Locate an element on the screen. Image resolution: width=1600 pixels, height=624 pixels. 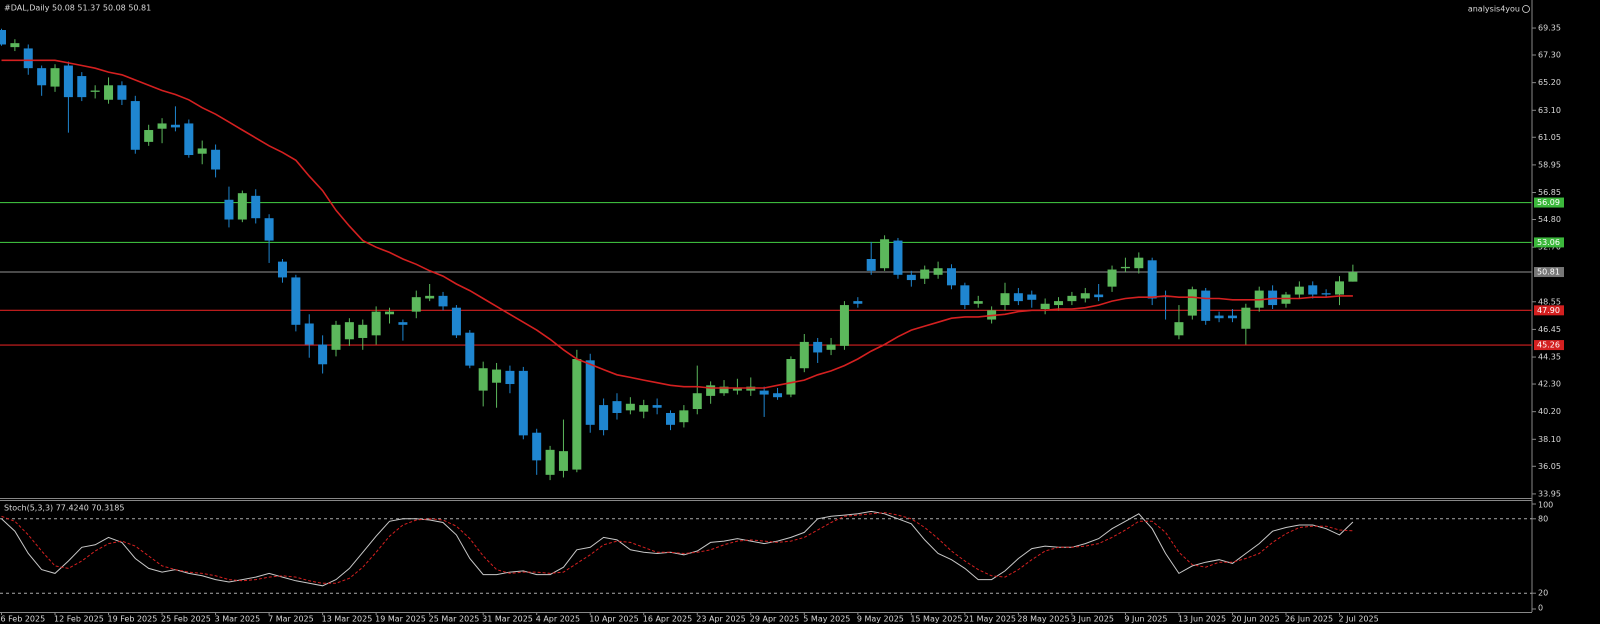
y-tick-label: 46.45 is located at coordinates (1549, 329).